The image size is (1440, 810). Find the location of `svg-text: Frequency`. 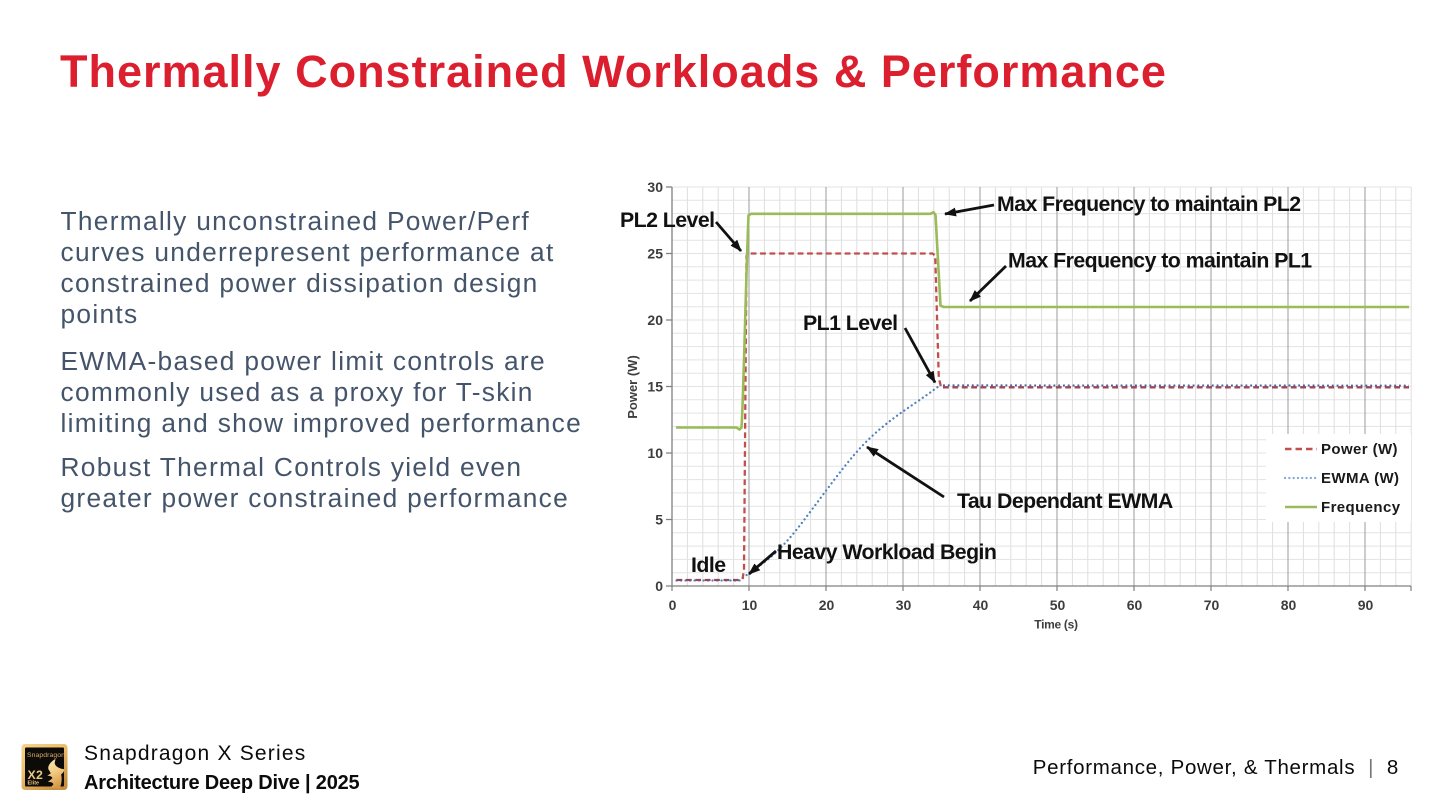

svg-text: Frequency is located at coordinates (1361, 507).